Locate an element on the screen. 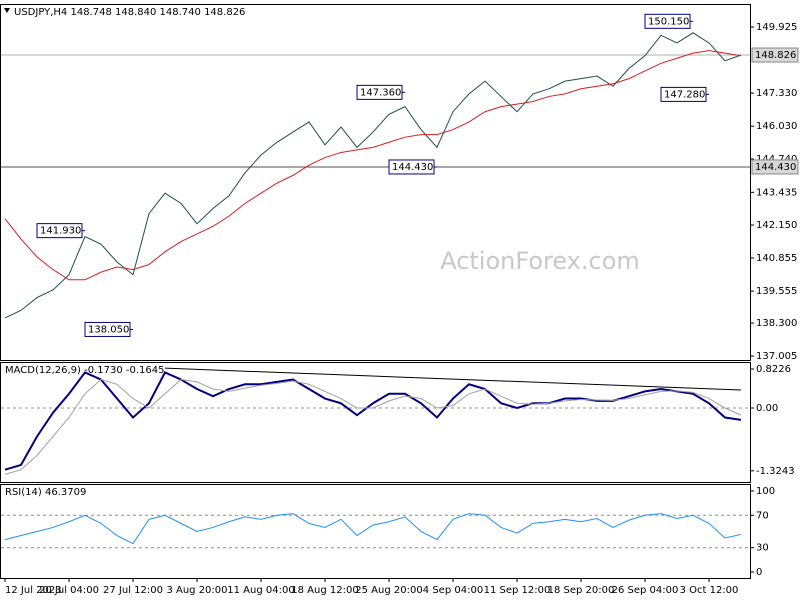 This screenshot has height=600, width=800. y-tick-label: -1.3243 is located at coordinates (775, 471).